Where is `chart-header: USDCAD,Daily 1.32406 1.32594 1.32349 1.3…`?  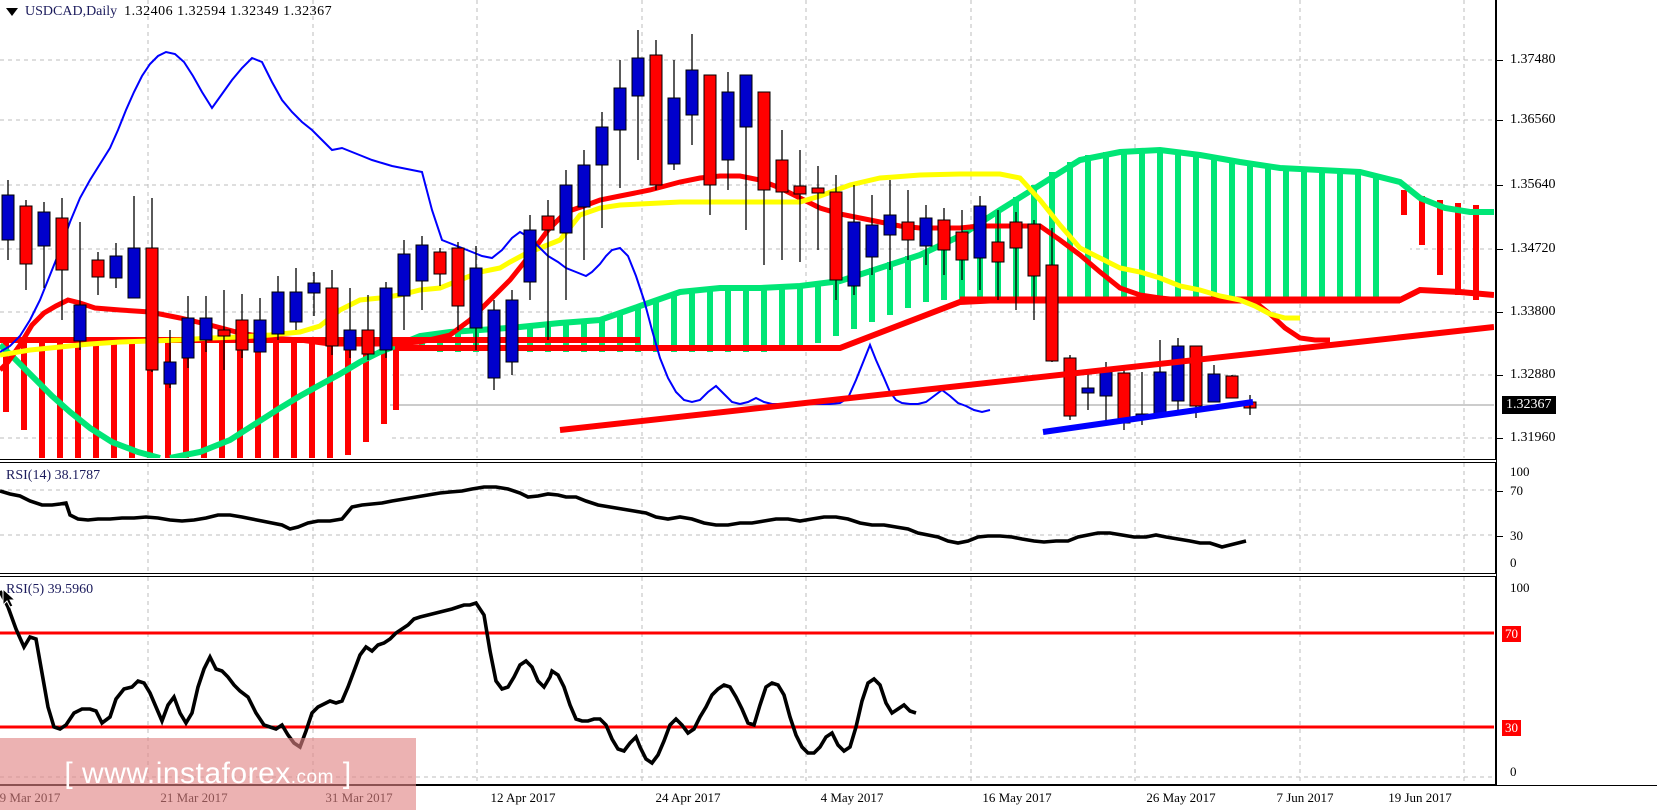
chart-header: USDCAD,Daily 1.32406 1.32594 1.32349 1.3… is located at coordinates (166, 12).